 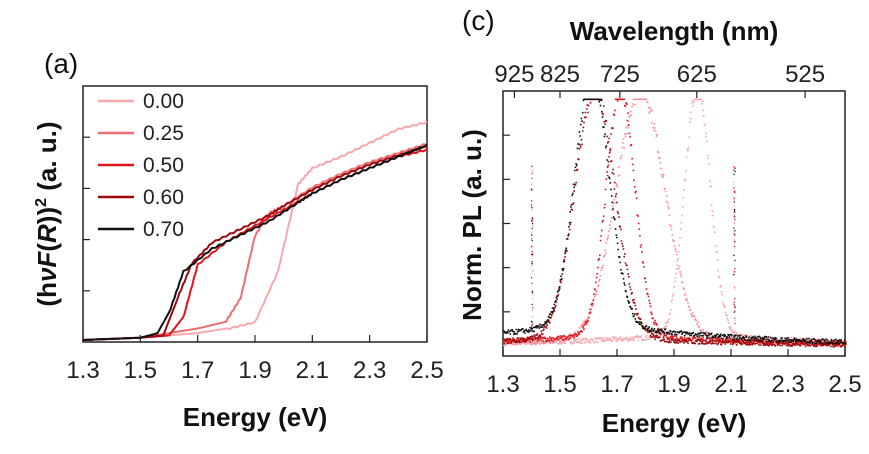 I want to click on panel-c-y-axis-label: Norm. PL (a. u.), so click(x=472, y=225).